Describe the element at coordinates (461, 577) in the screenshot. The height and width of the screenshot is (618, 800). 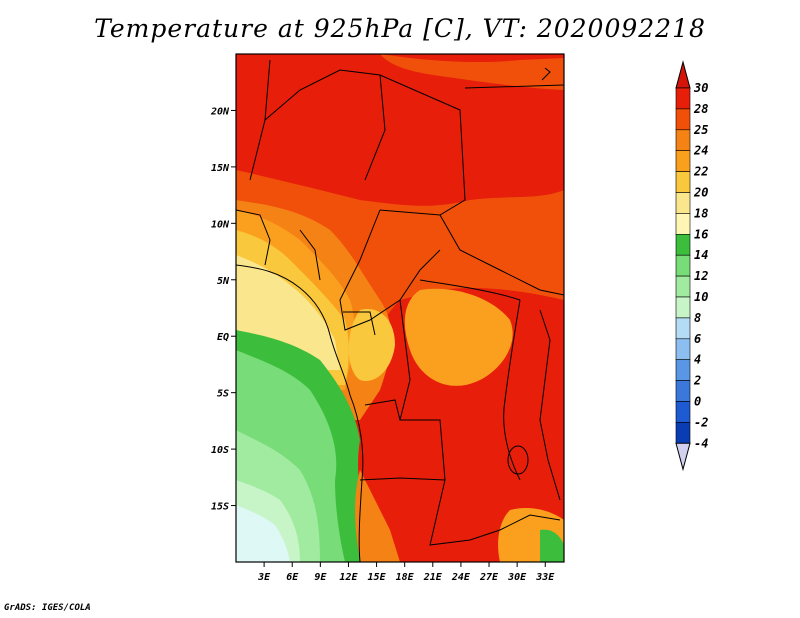
I see `x-tick-label: 24E` at that location.